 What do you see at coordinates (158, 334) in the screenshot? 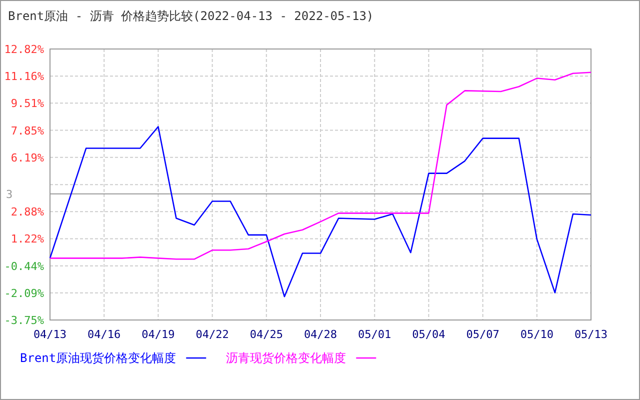
I see `x-tick-label: 04/19` at bounding box center [158, 334].